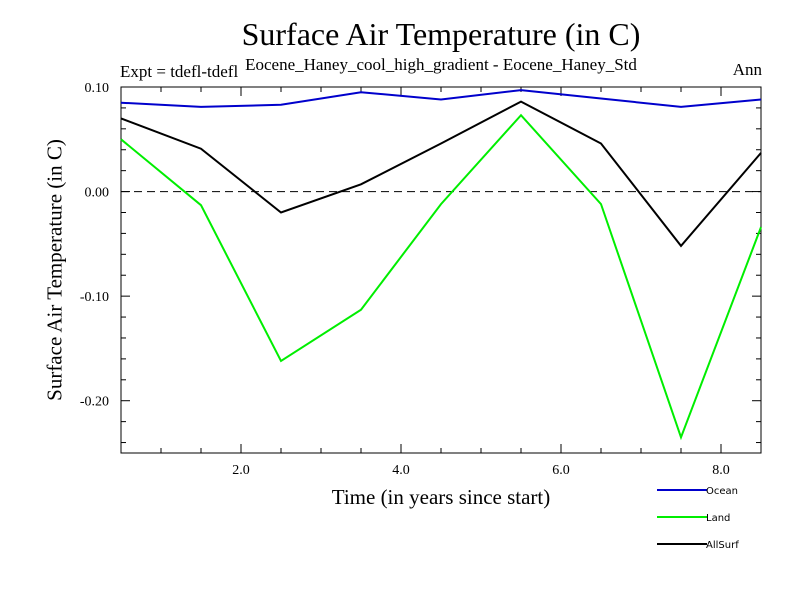 The height and width of the screenshot is (600, 800). What do you see at coordinates (441, 497) in the screenshot?
I see `x-axis-label: Time (in years since start)` at bounding box center [441, 497].